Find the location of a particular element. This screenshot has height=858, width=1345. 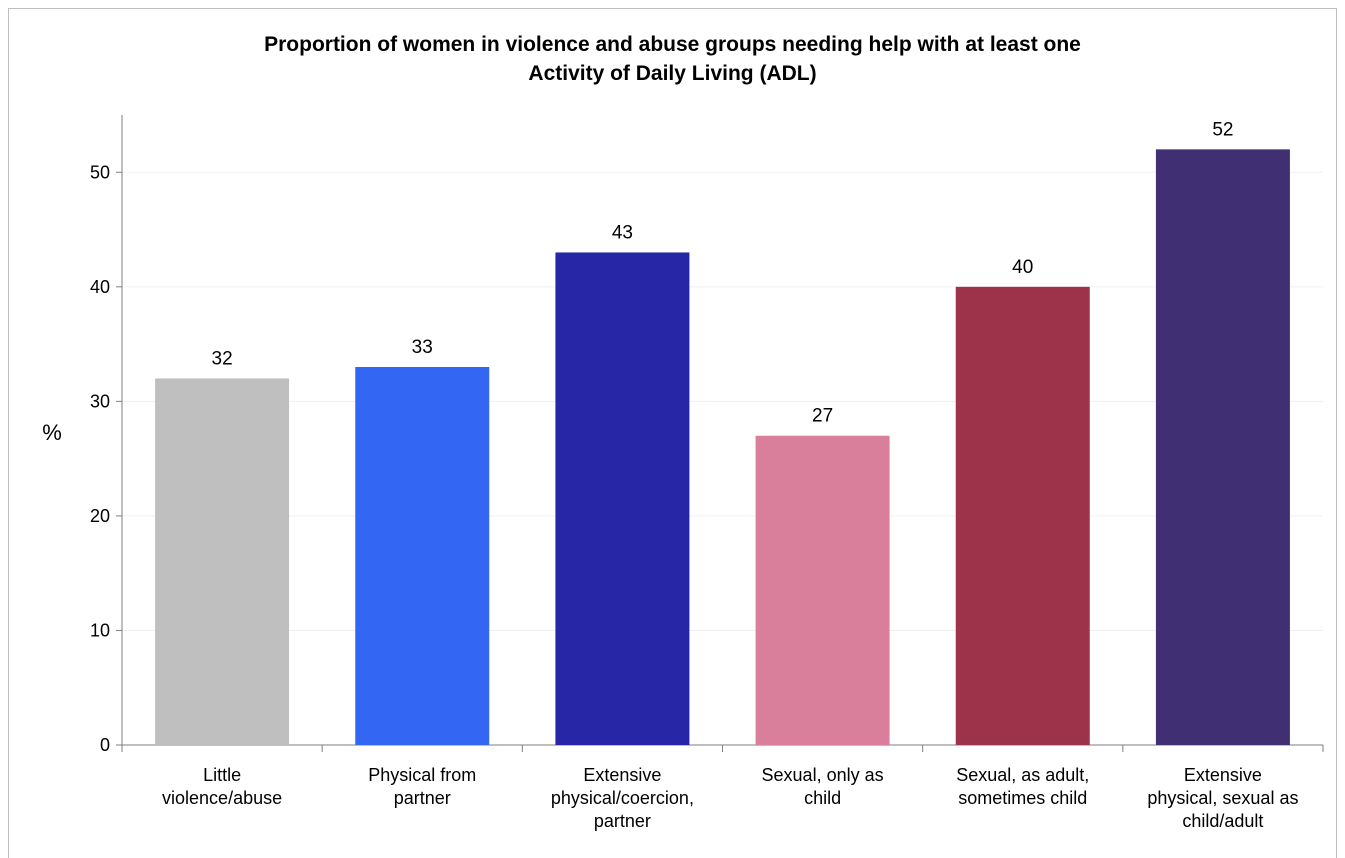

y-tick-label-40: 40 is located at coordinates (100, 287).